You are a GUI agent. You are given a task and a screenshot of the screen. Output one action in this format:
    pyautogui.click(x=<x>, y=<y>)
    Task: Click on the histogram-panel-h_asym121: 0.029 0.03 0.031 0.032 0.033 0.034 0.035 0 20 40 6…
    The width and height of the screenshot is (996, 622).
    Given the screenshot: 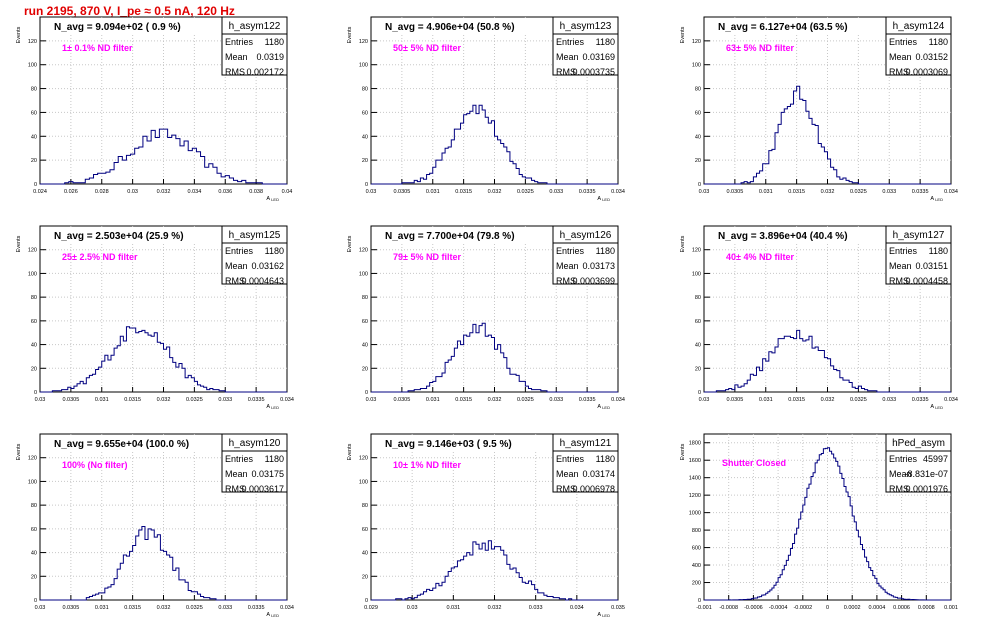 What is the action you would take?
    pyautogui.click(x=486, y=525)
    